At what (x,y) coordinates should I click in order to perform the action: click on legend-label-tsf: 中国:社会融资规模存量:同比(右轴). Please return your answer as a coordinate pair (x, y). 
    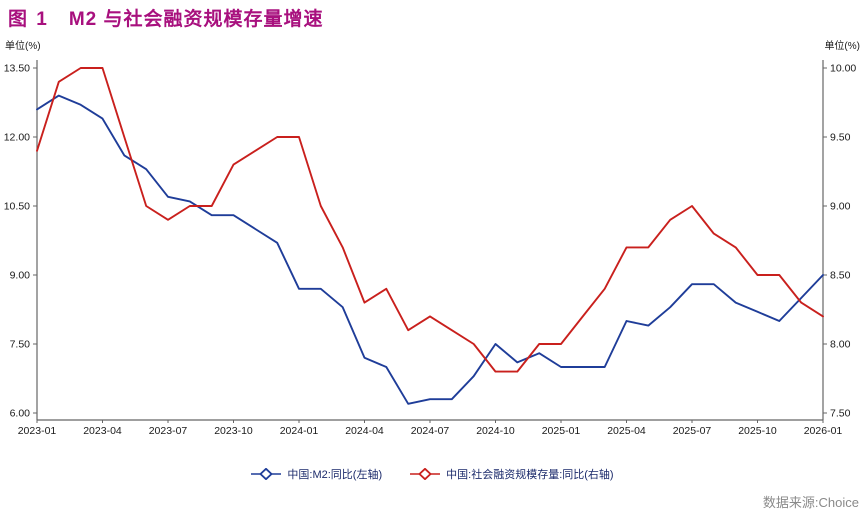
    Looking at the image, I should click on (530, 475).